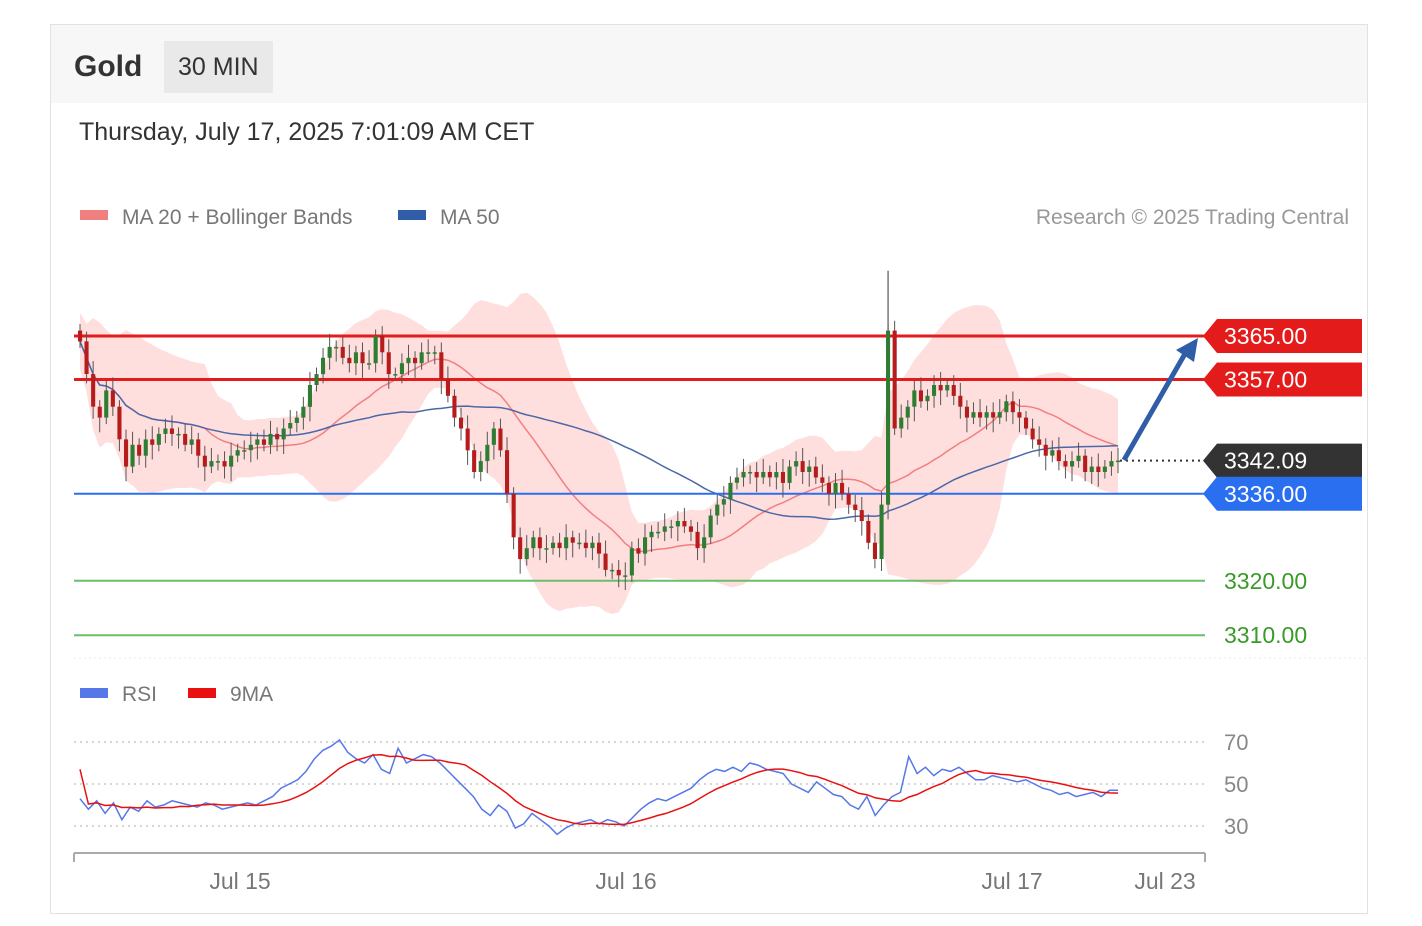  I want to click on ma20-legend-label: MA 20 + Bollinger Bands, so click(237, 217).